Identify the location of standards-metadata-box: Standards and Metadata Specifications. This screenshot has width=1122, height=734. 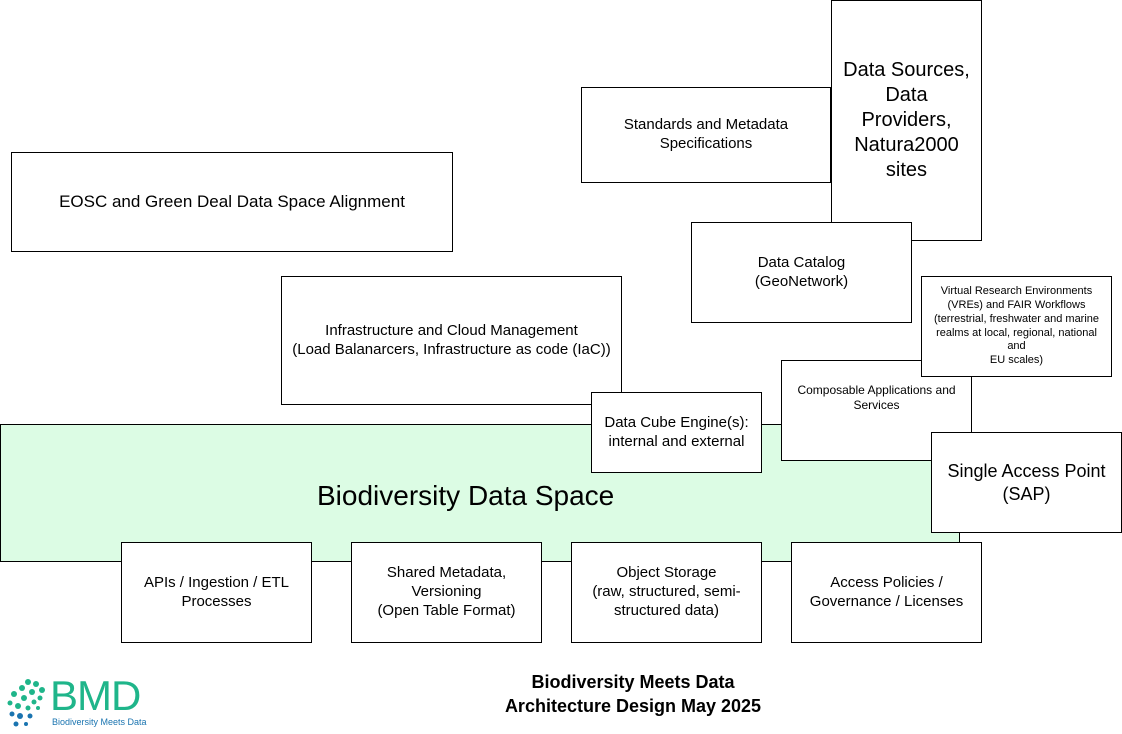
(706, 135).